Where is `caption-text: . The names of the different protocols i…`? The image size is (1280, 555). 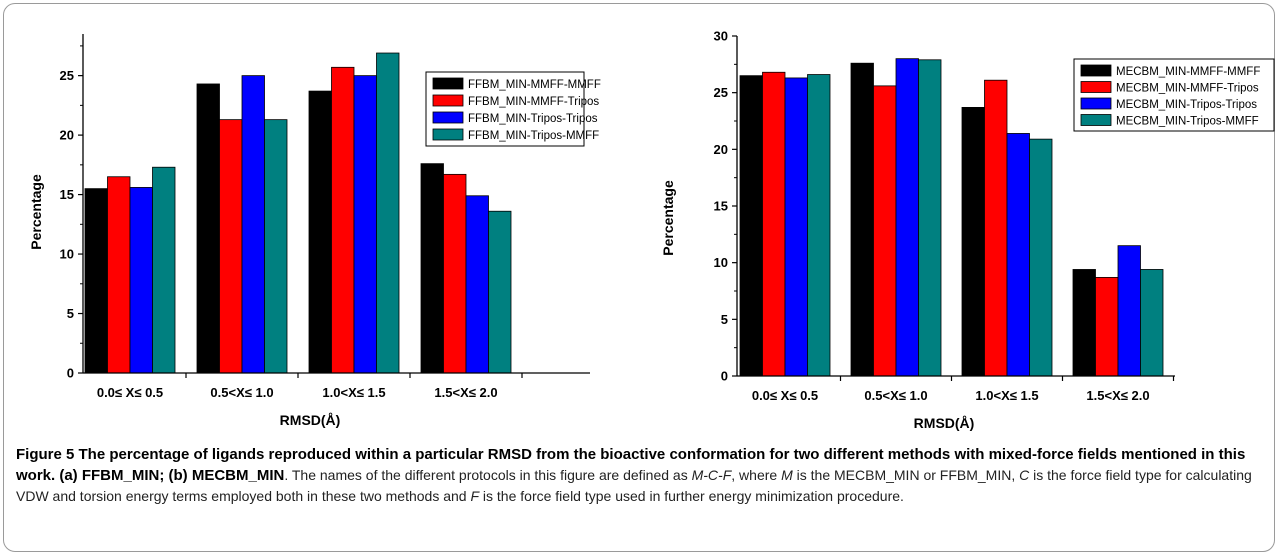 caption-text: . The names of the different protocols i… is located at coordinates (488, 475).